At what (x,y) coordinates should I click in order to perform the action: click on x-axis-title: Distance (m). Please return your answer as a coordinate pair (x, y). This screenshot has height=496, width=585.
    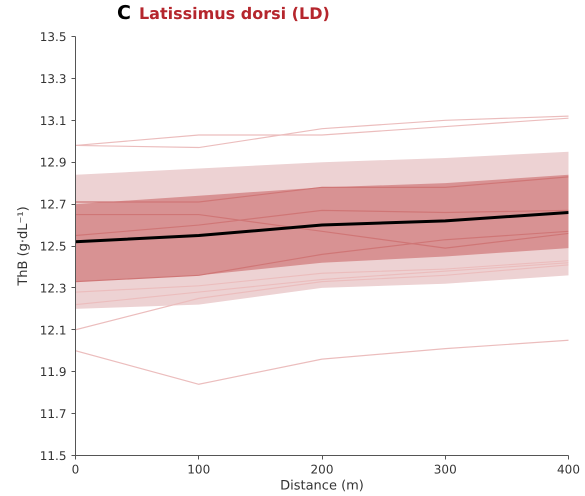
    Looking at the image, I should click on (322, 486).